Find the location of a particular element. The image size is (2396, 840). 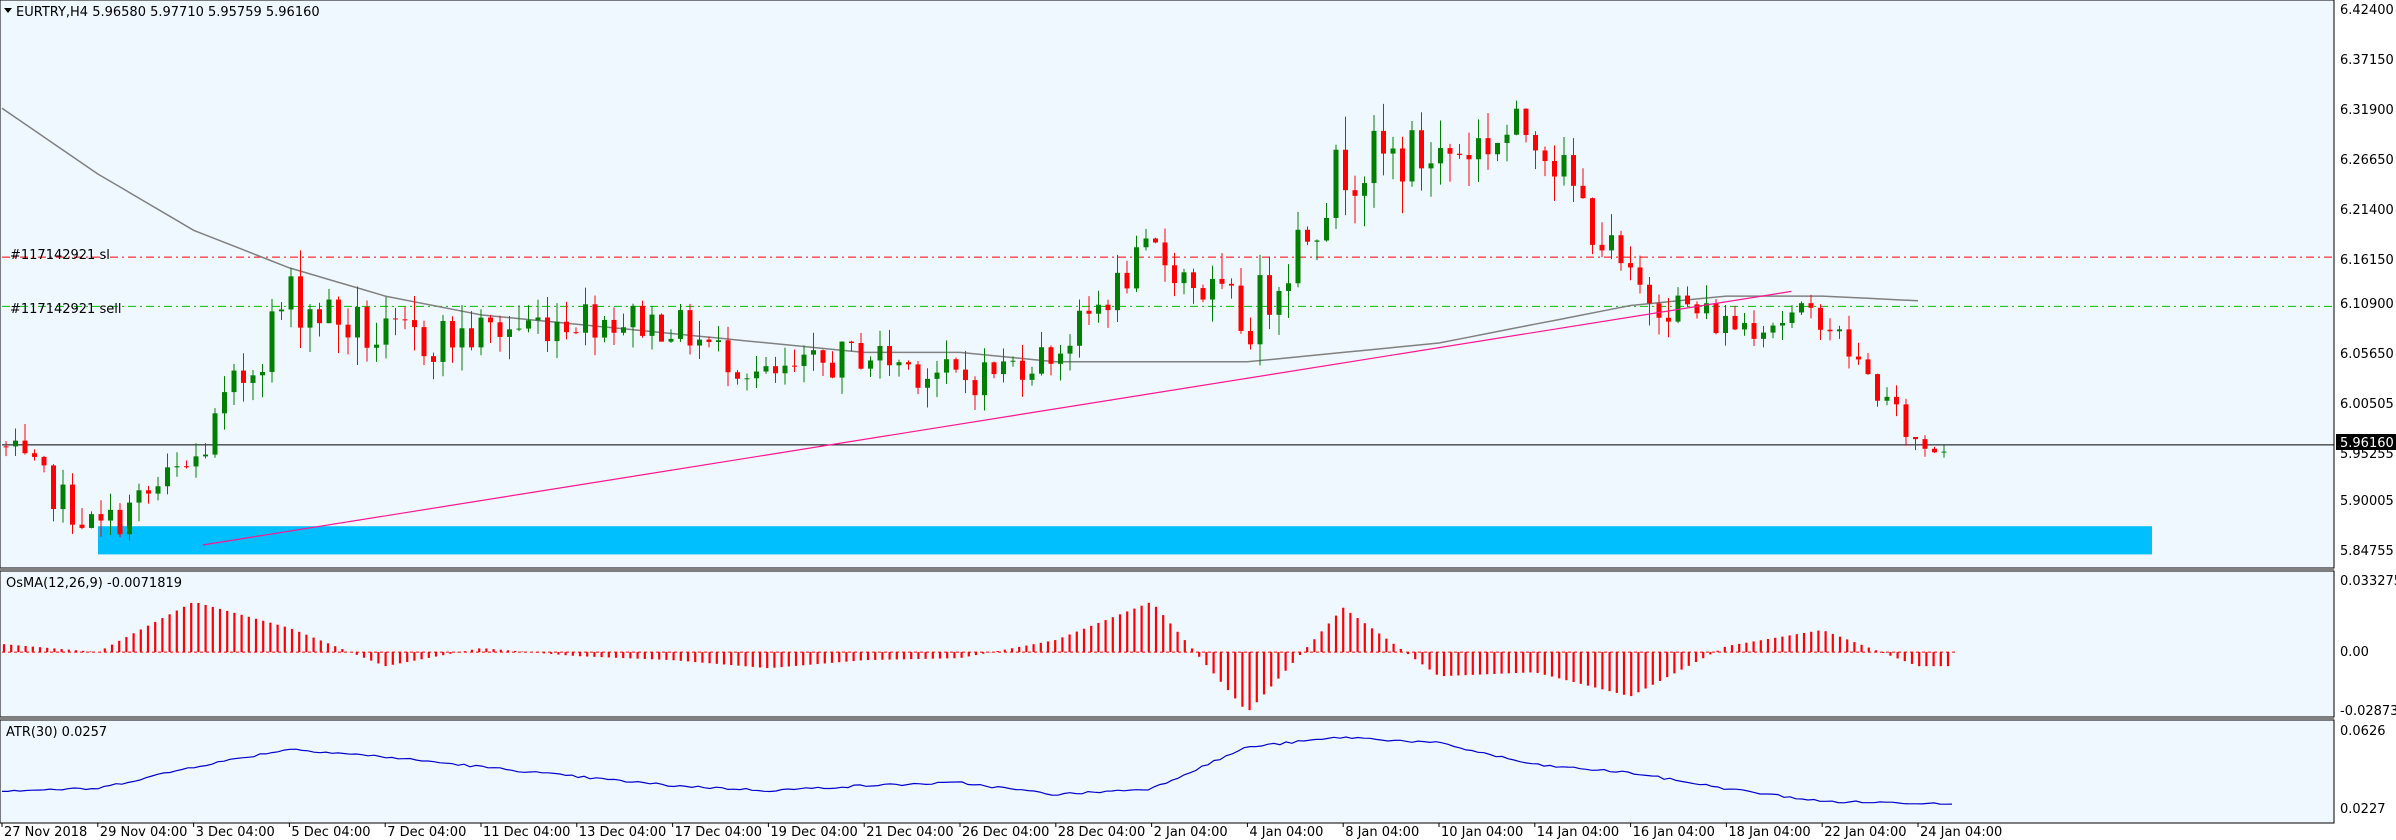

atr-panel is located at coordinates (1167, 771).